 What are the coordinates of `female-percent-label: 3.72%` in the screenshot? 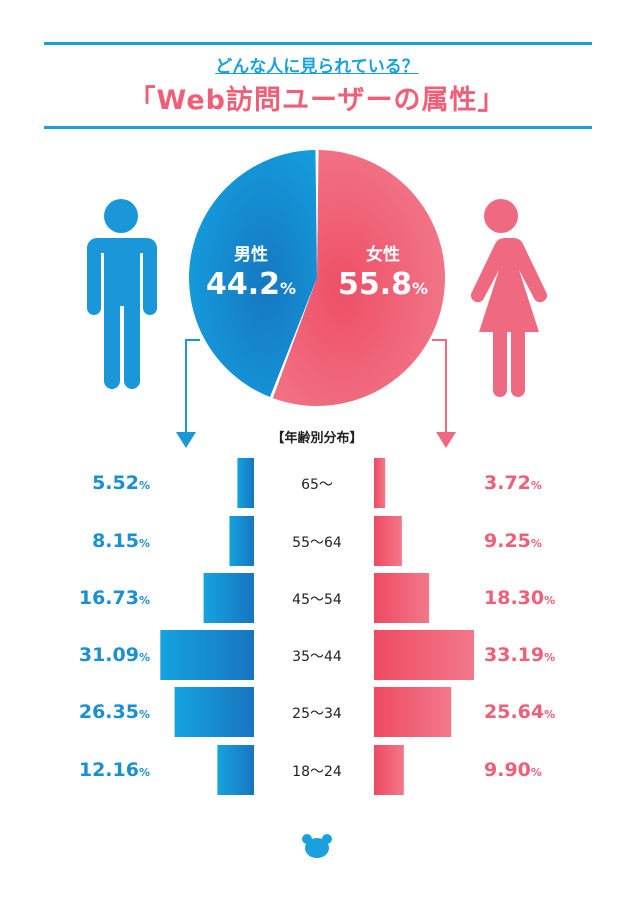 It's located at (513, 483).